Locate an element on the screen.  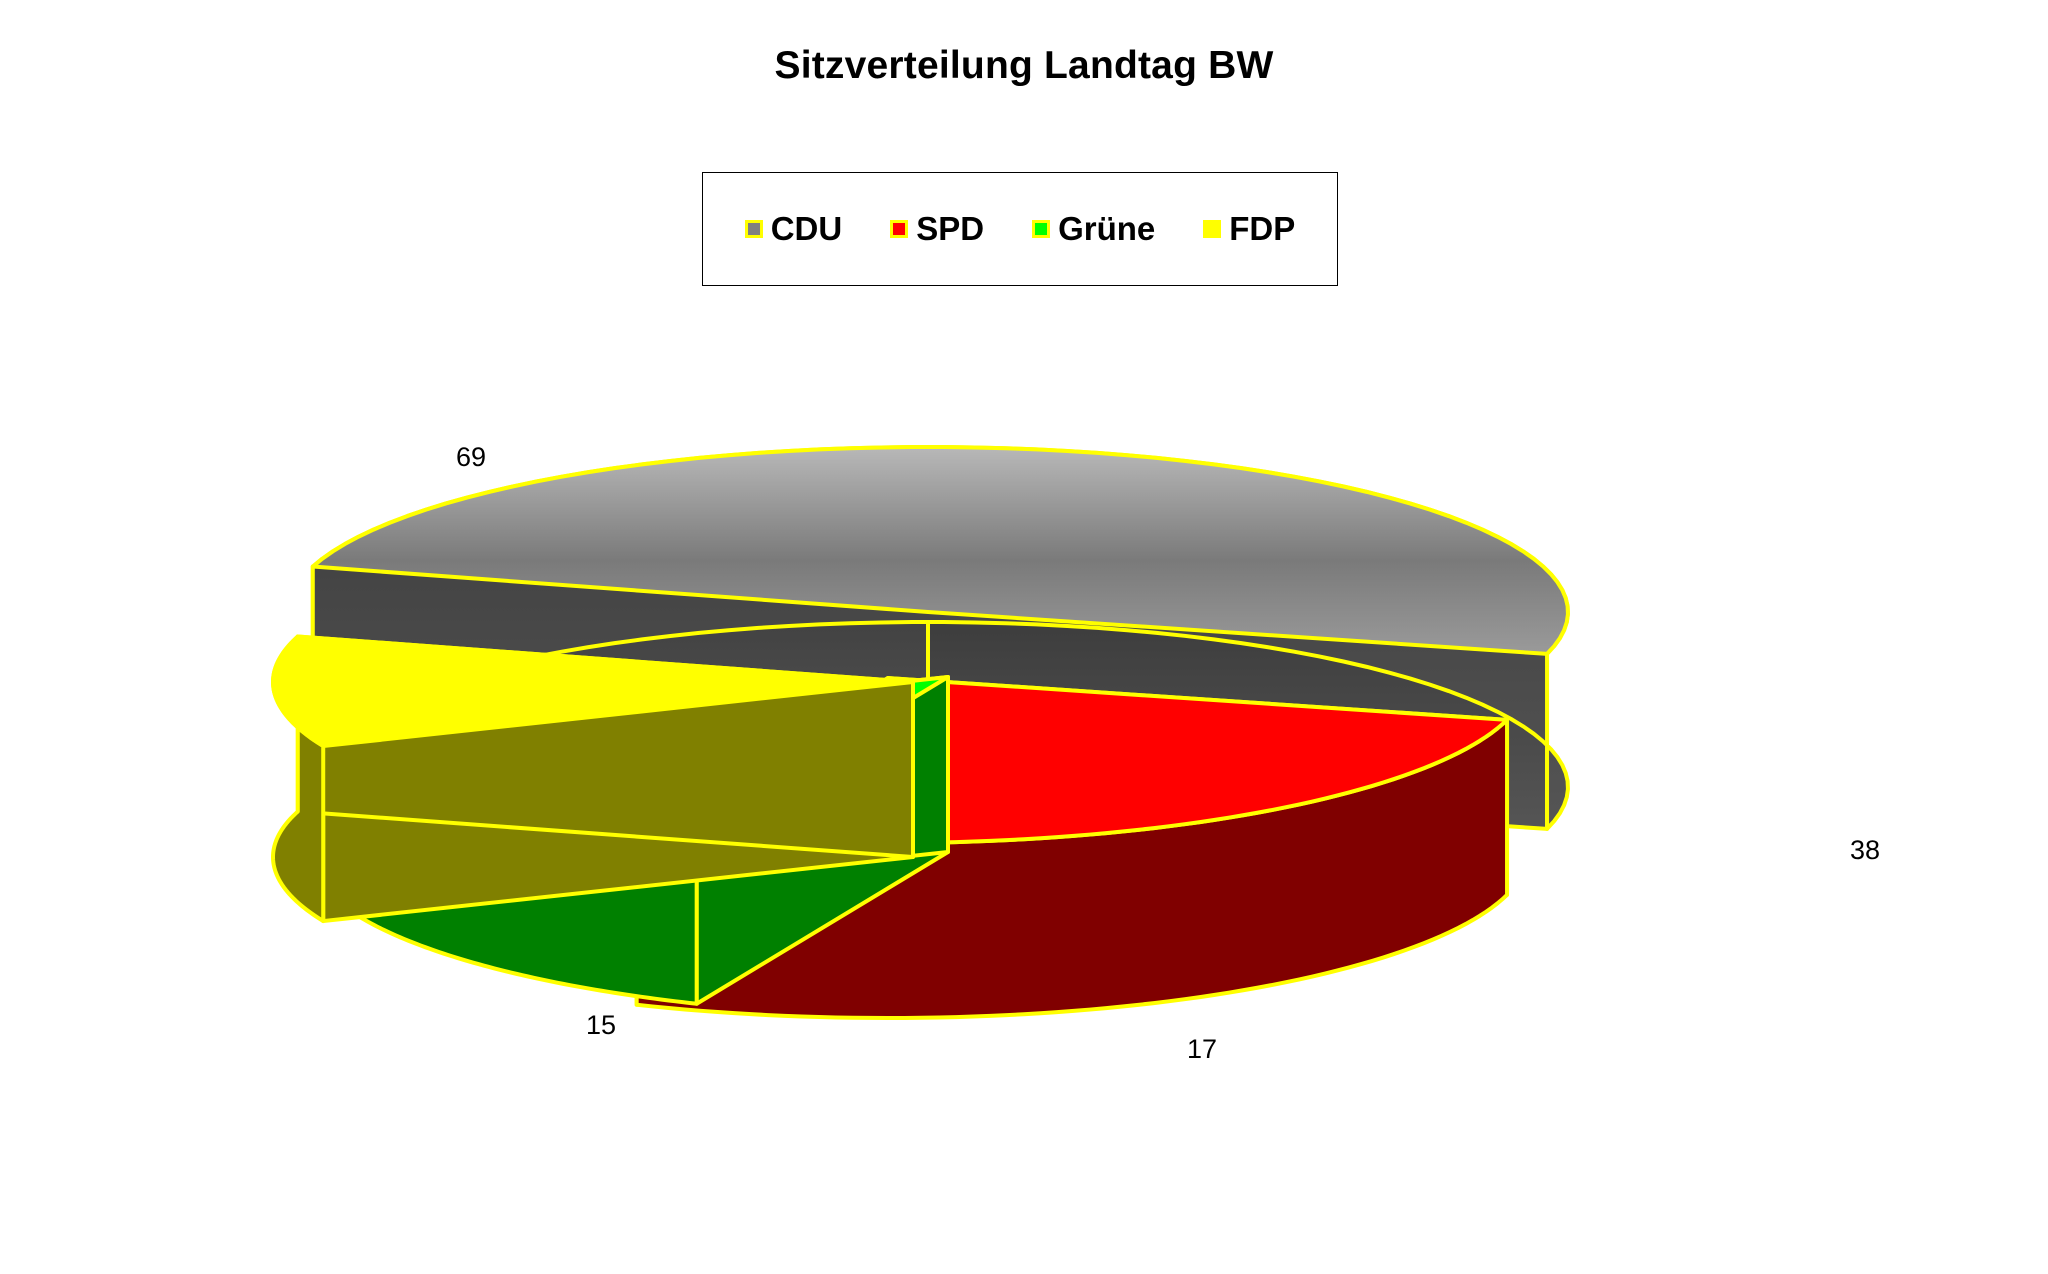
legend-label-cdu: CDU is located at coordinates (806, 228).